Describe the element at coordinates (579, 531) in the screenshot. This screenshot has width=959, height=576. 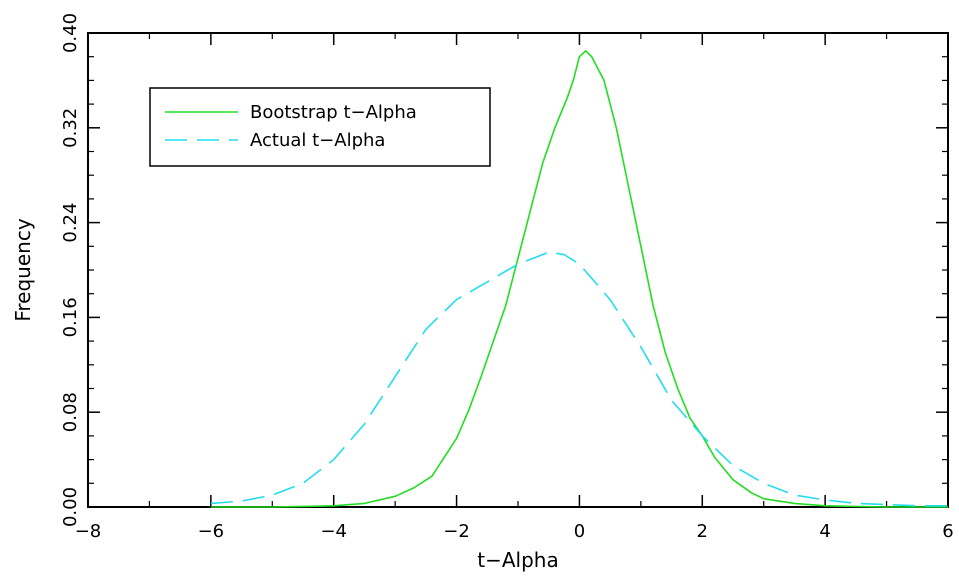
I see `x-tick-label: 0` at that location.